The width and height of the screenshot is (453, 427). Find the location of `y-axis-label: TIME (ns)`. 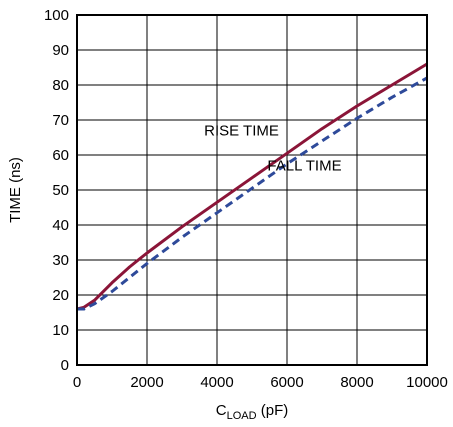

y-axis-label: TIME (ns) is located at coordinates (15, 190).